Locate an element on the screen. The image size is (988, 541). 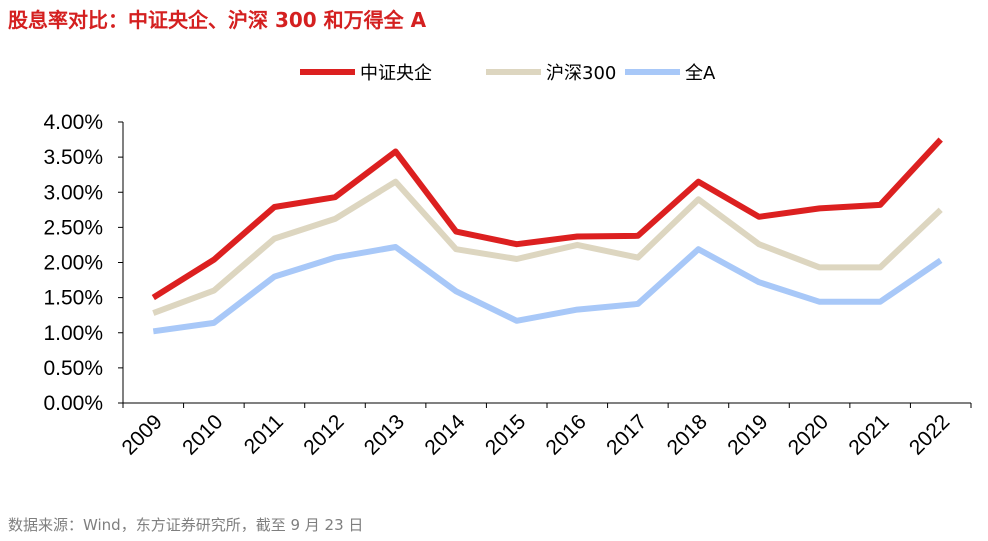
x-tick-label: 2010 is located at coordinates (202, 434).